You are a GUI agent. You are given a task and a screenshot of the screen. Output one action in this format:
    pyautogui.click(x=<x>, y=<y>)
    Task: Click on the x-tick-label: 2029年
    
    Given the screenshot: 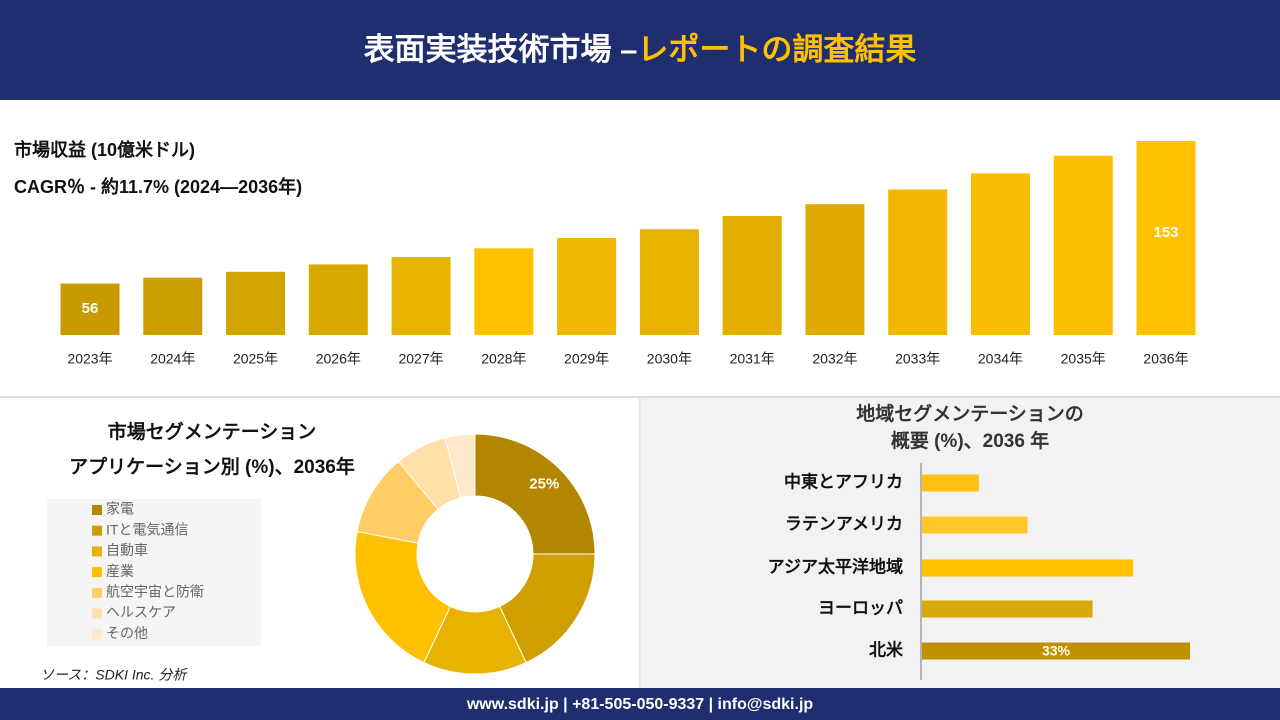 What is the action you would take?
    pyautogui.click(x=586, y=359)
    